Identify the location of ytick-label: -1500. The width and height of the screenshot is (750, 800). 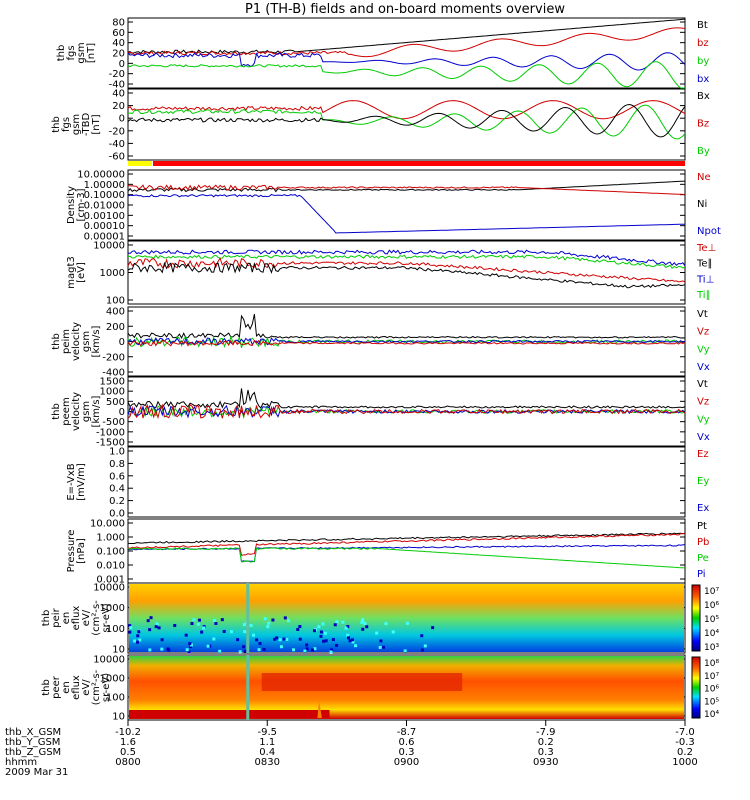
(110, 443).